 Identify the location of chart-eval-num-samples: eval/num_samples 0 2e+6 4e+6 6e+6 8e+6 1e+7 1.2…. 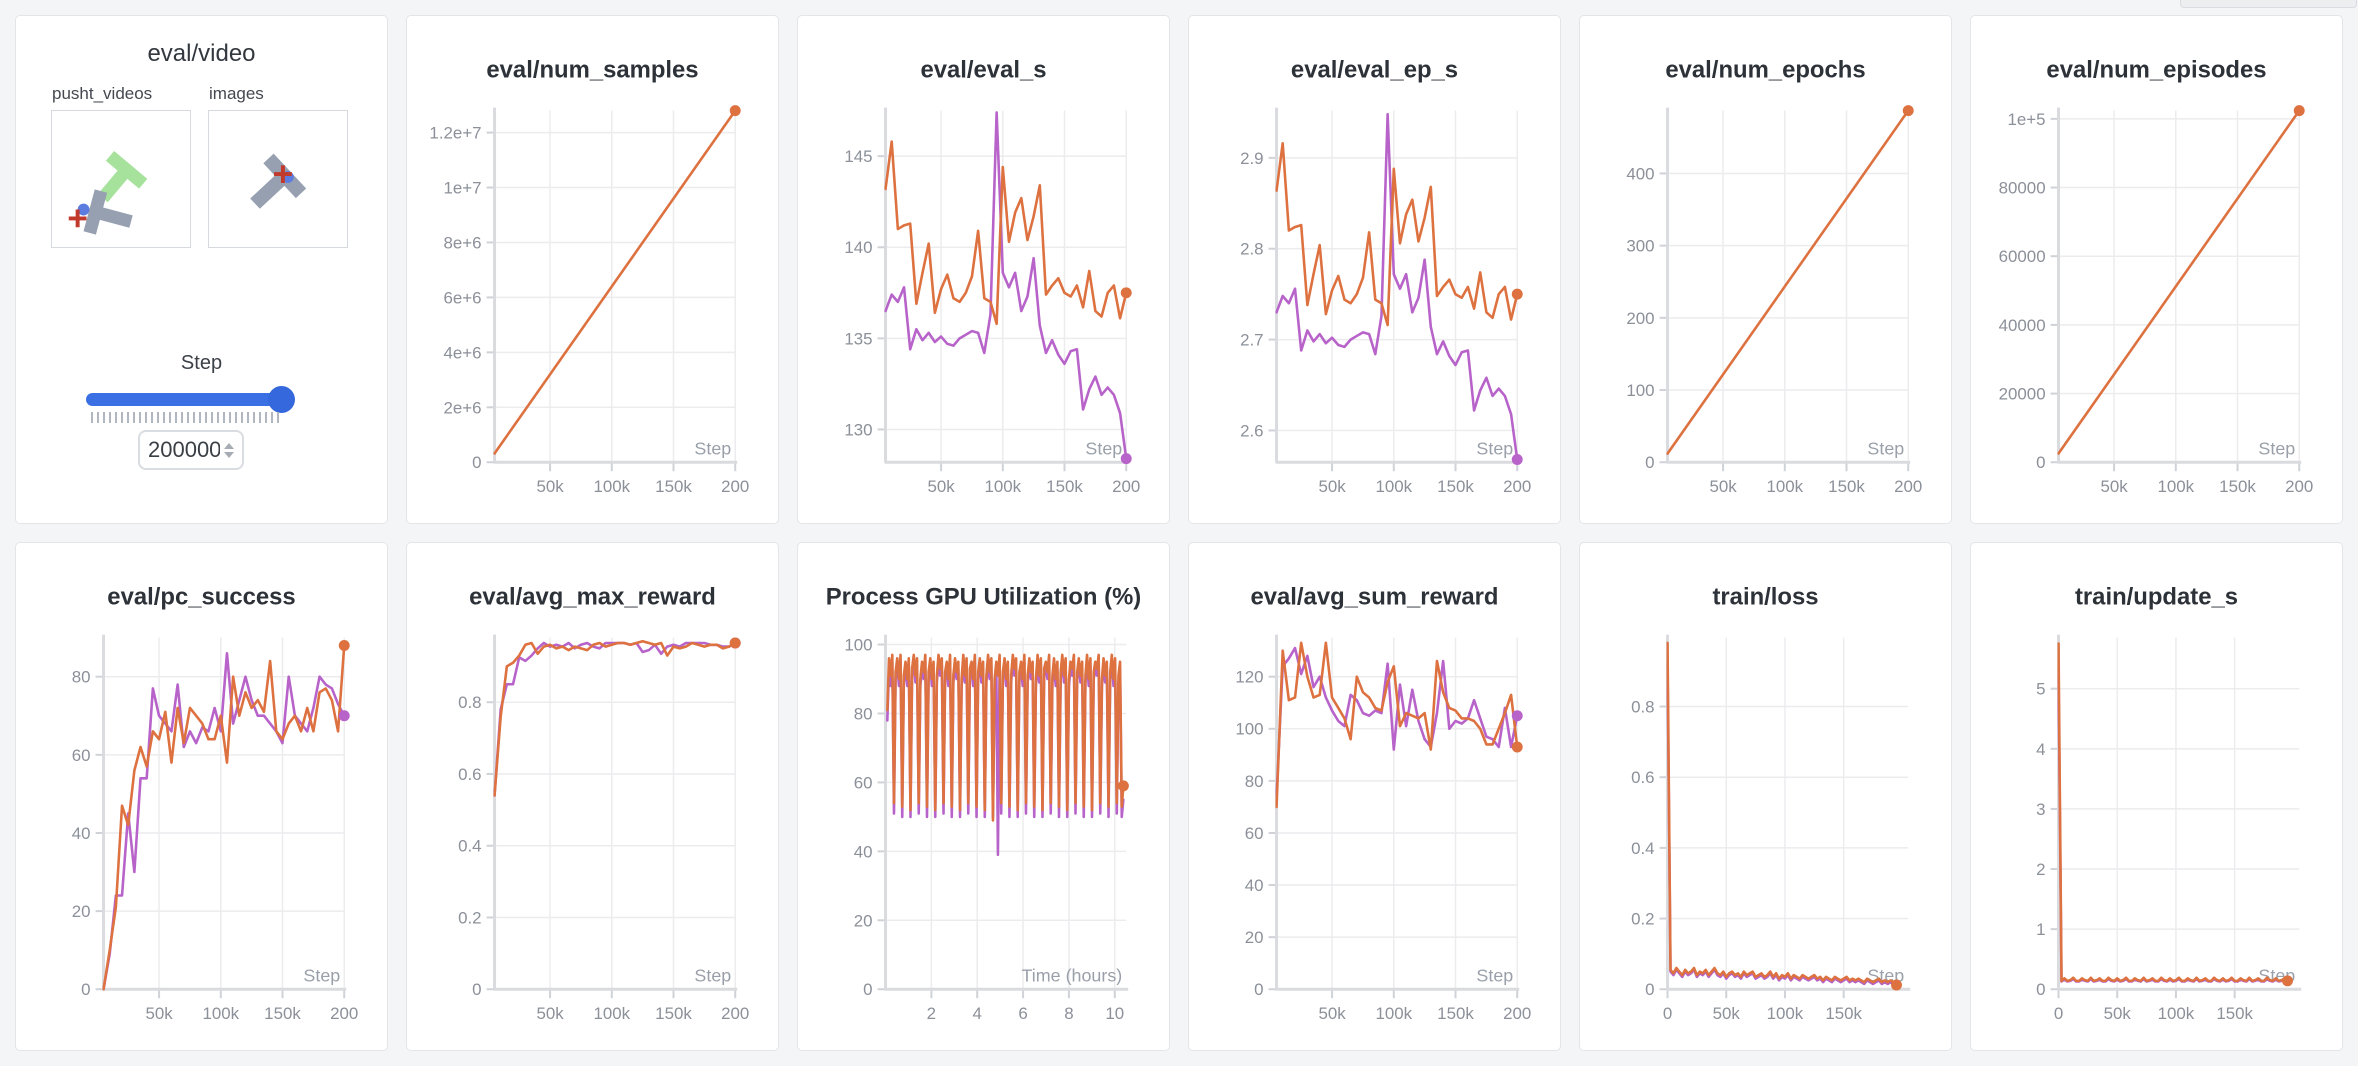
(592, 269).